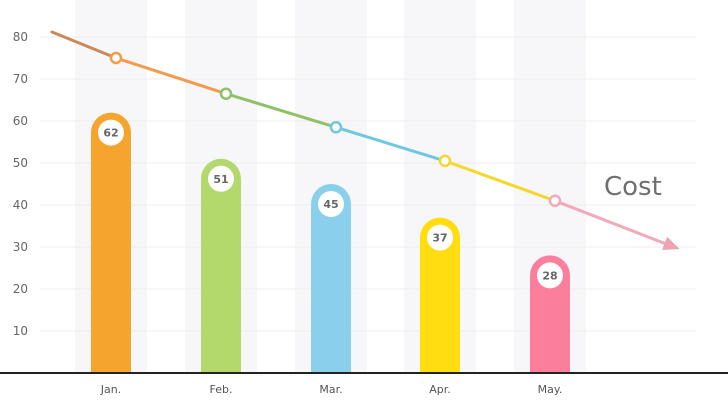 This screenshot has width=728, height=408. What do you see at coordinates (20, 121) in the screenshot?
I see `y-tick-label: 60` at bounding box center [20, 121].